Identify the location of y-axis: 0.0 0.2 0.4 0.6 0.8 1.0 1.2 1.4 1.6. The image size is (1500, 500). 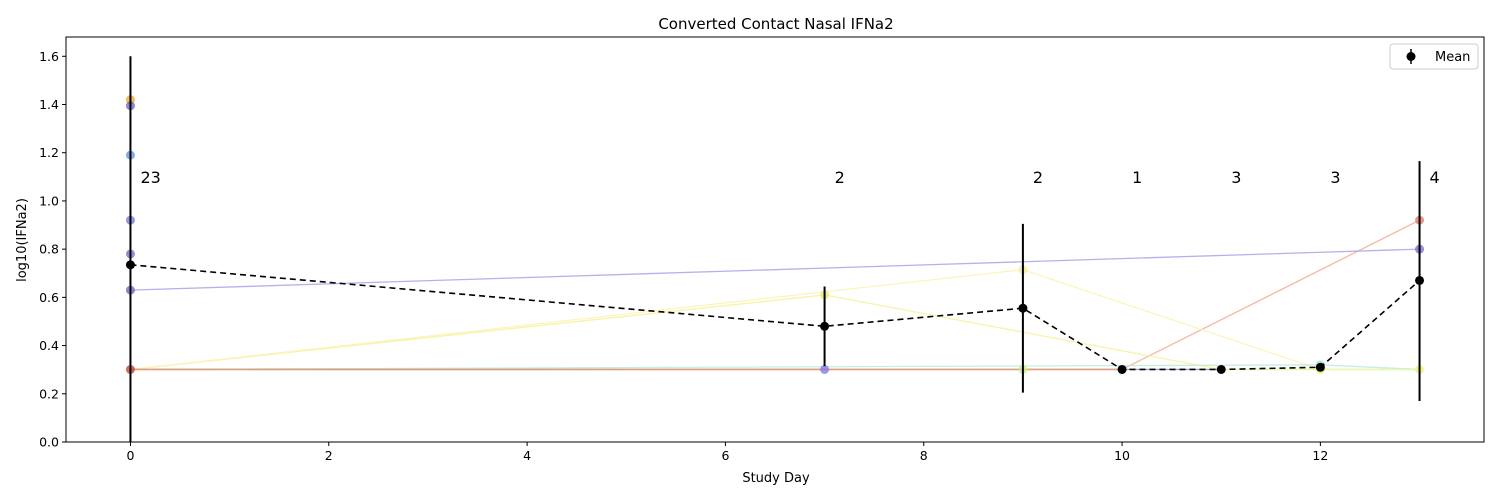
(52, 249).